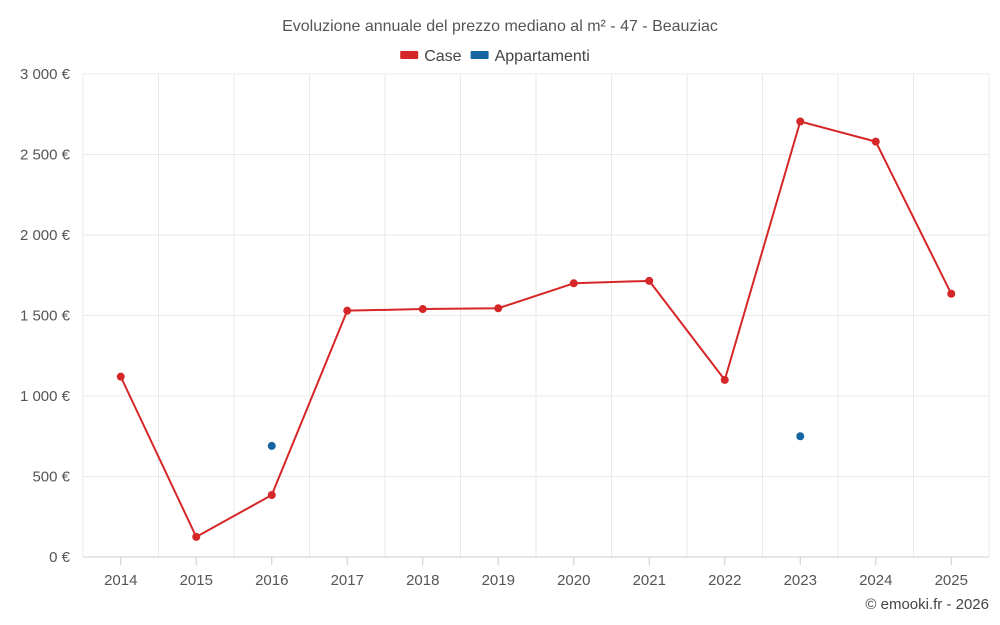  What do you see at coordinates (542, 56) in the screenshot?
I see `legend-label: Appartamenti` at bounding box center [542, 56].